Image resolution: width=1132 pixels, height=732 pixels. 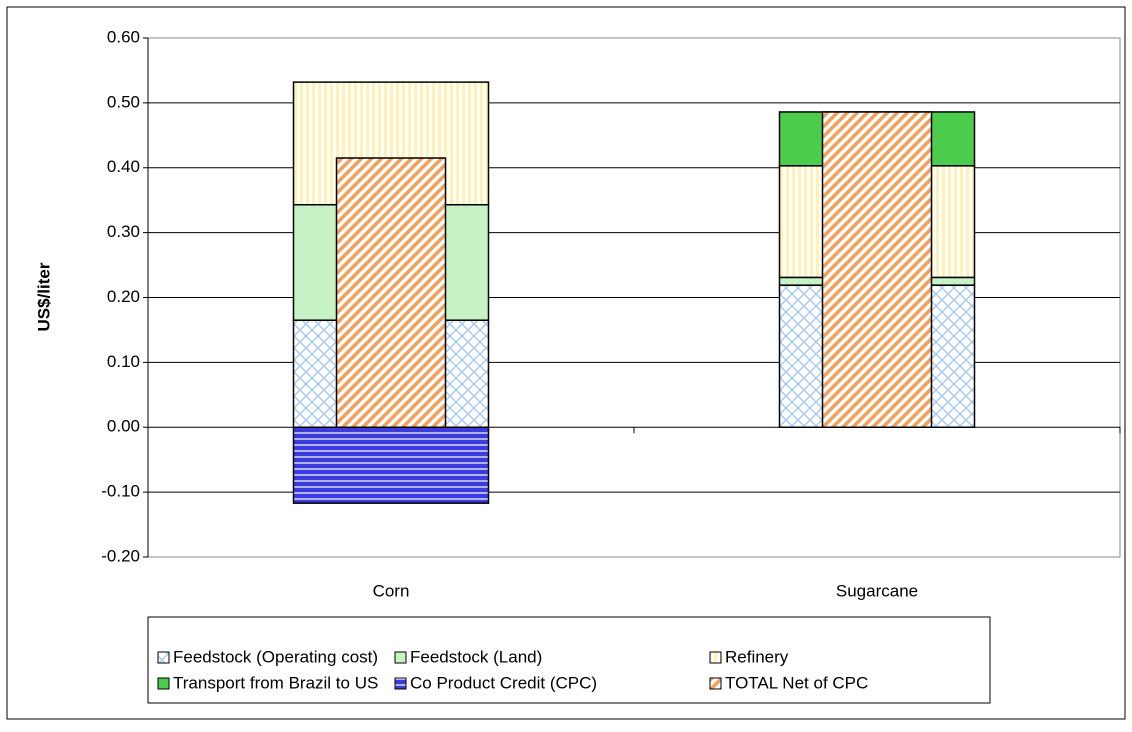 What do you see at coordinates (123, 426) in the screenshot?
I see `y-tick-label: 0.00` at bounding box center [123, 426].